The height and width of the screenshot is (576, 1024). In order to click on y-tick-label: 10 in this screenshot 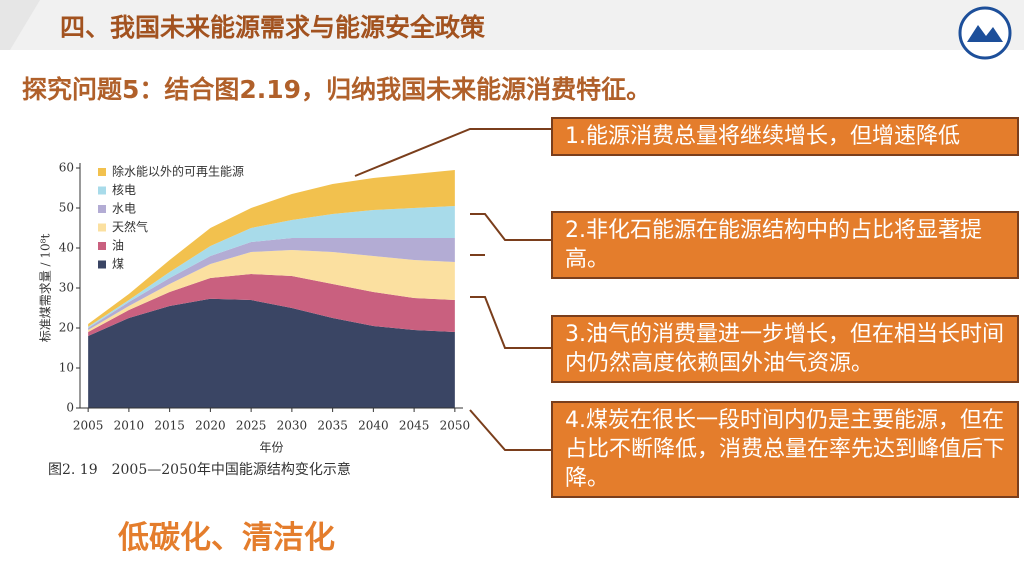, I will do `click(66, 368)`.